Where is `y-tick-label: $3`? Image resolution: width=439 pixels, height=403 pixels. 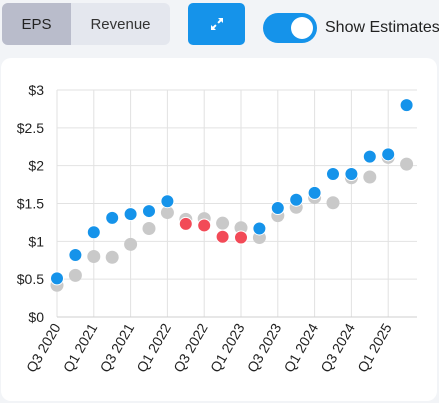
y-tick-label: $3 is located at coordinates (36, 90).